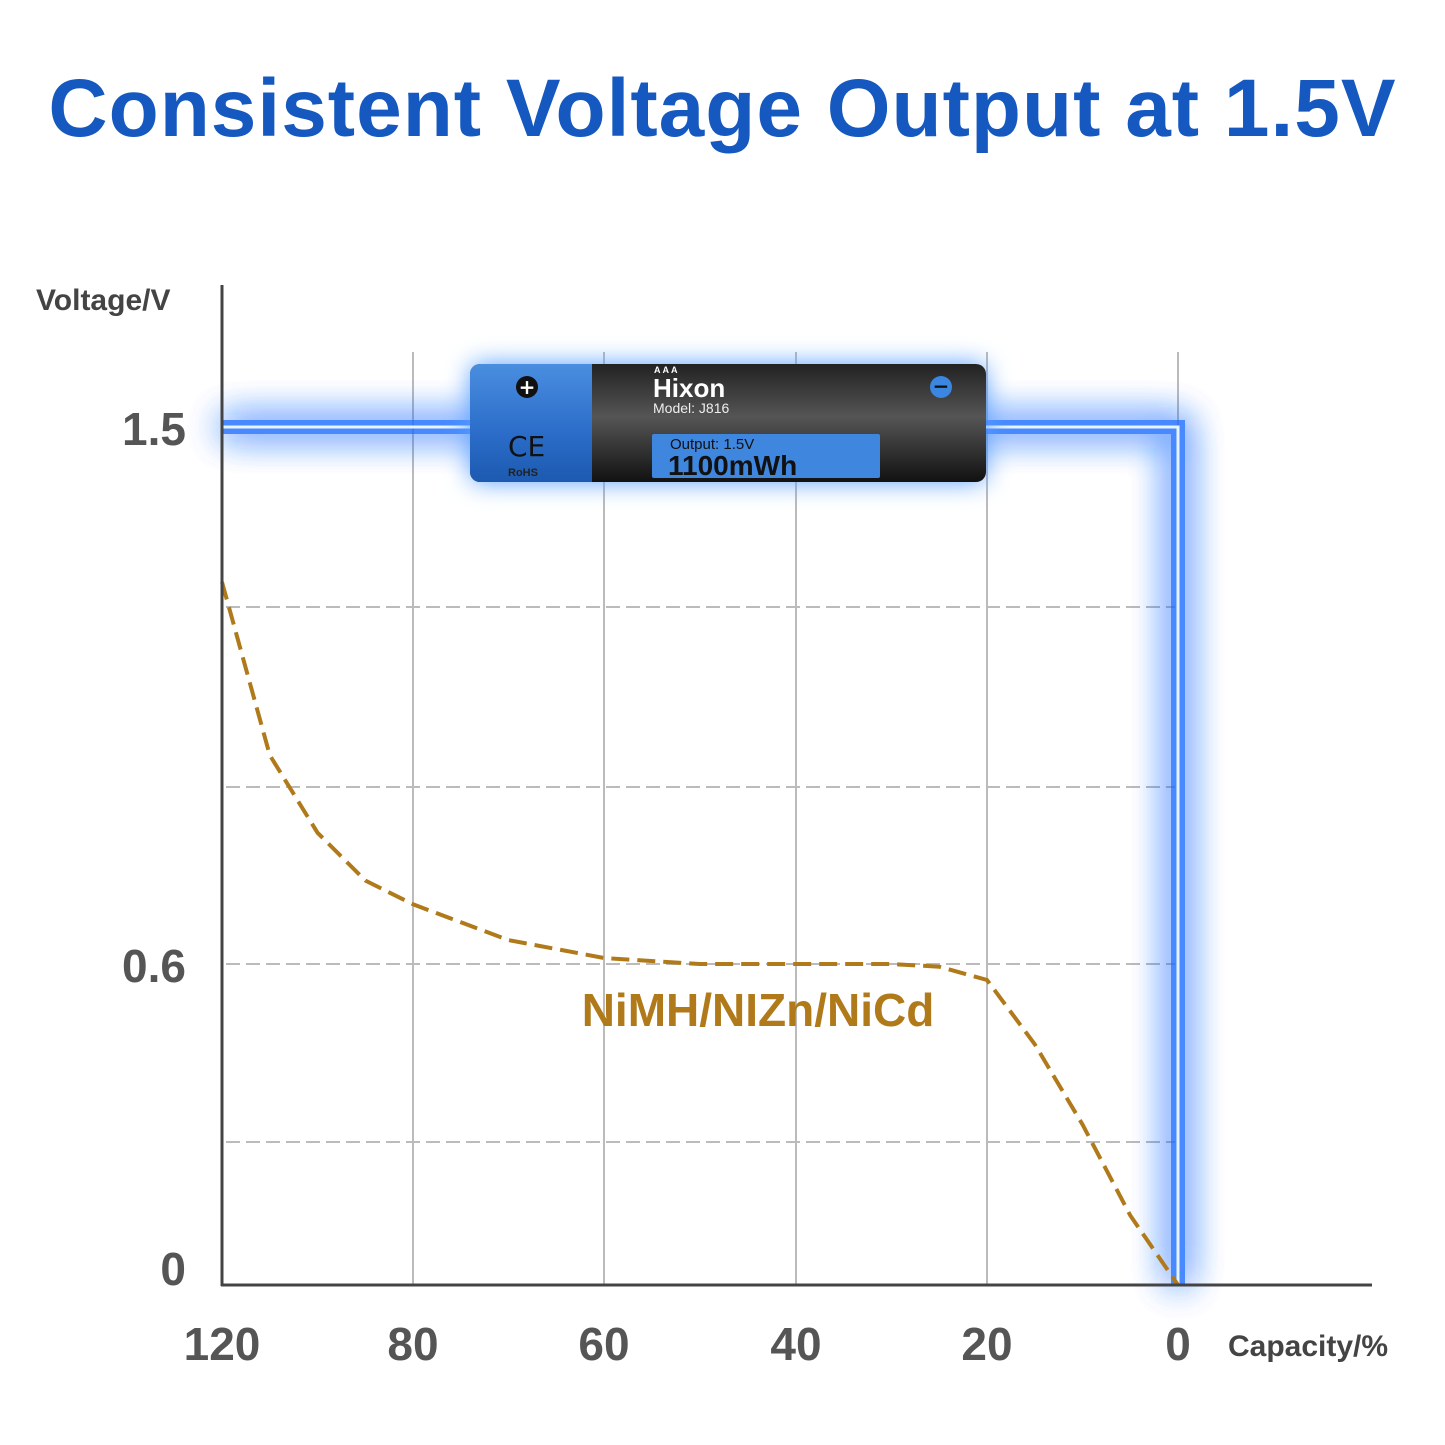 This screenshot has width=1445, height=1445. I want to click on y-axis-label: Voltage/V, so click(103, 300).